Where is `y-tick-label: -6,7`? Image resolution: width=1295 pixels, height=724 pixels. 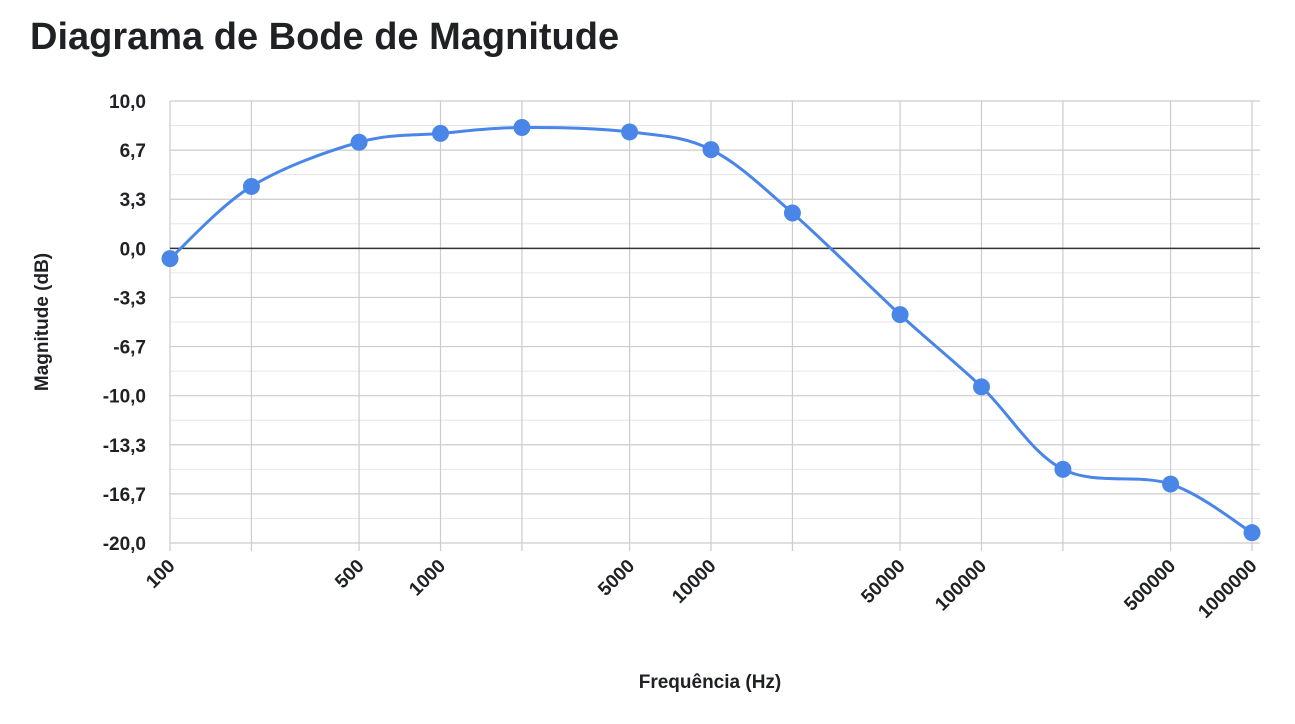
y-tick-label: -6,7 is located at coordinates (129, 348).